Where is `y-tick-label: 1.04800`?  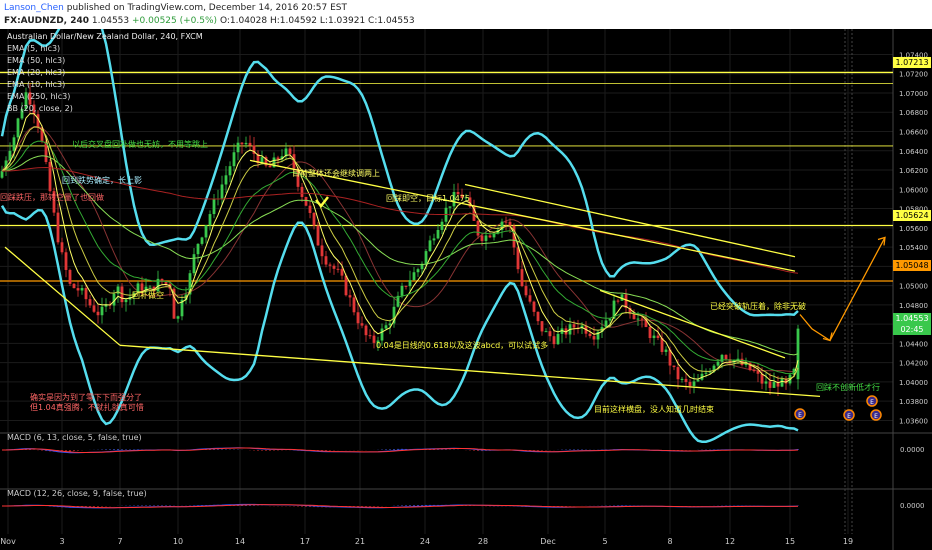 y-tick-label: 1.04800 is located at coordinates (913, 306).